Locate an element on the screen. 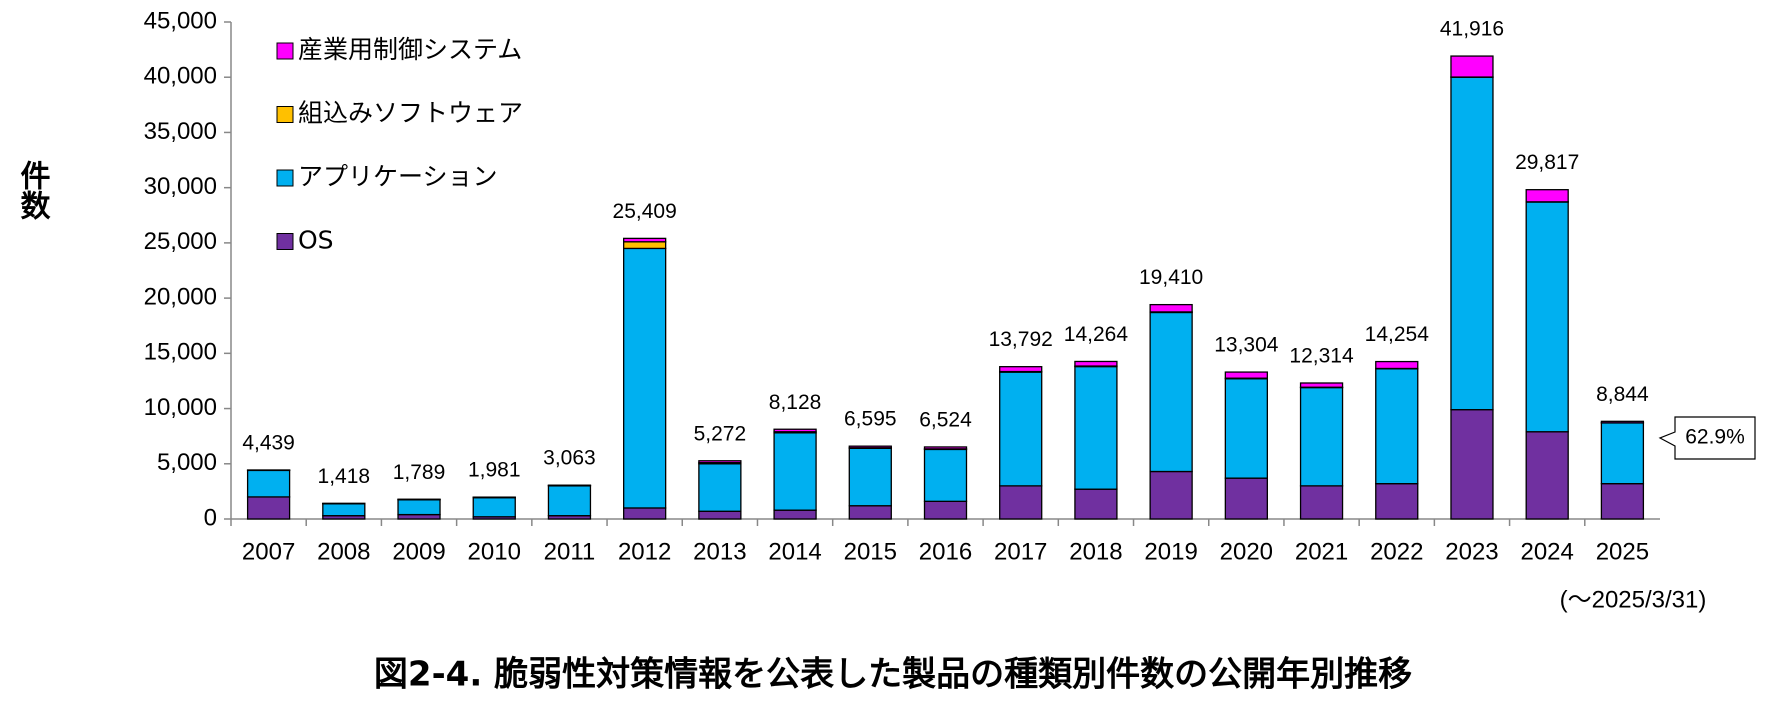 The image size is (1787, 716). total-label: 6,524 is located at coordinates (945, 419).